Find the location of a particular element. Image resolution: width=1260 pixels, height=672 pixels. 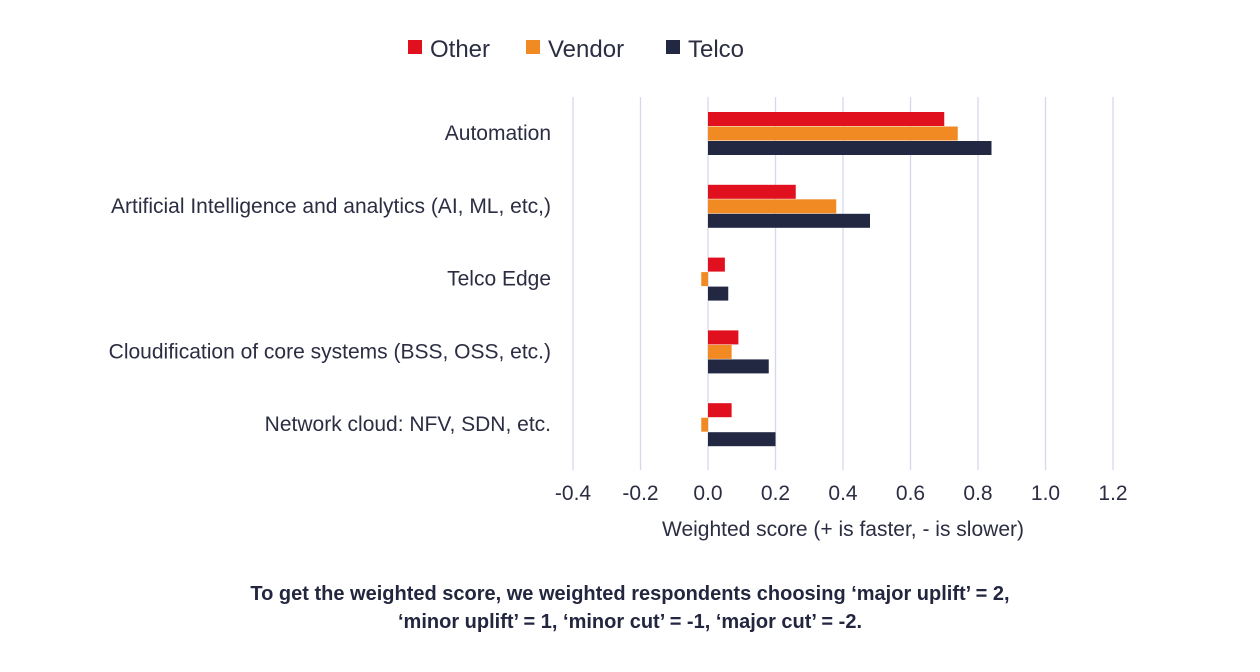

x-tick-label: 0.6 is located at coordinates (910, 493).